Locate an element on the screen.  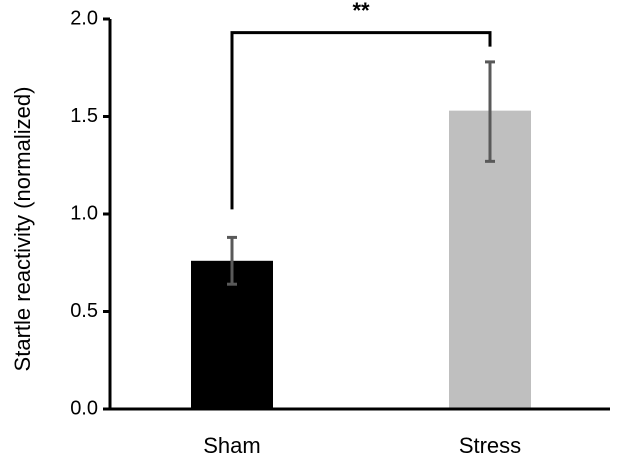
y-tick-label: 0.5 is located at coordinates (84, 311).